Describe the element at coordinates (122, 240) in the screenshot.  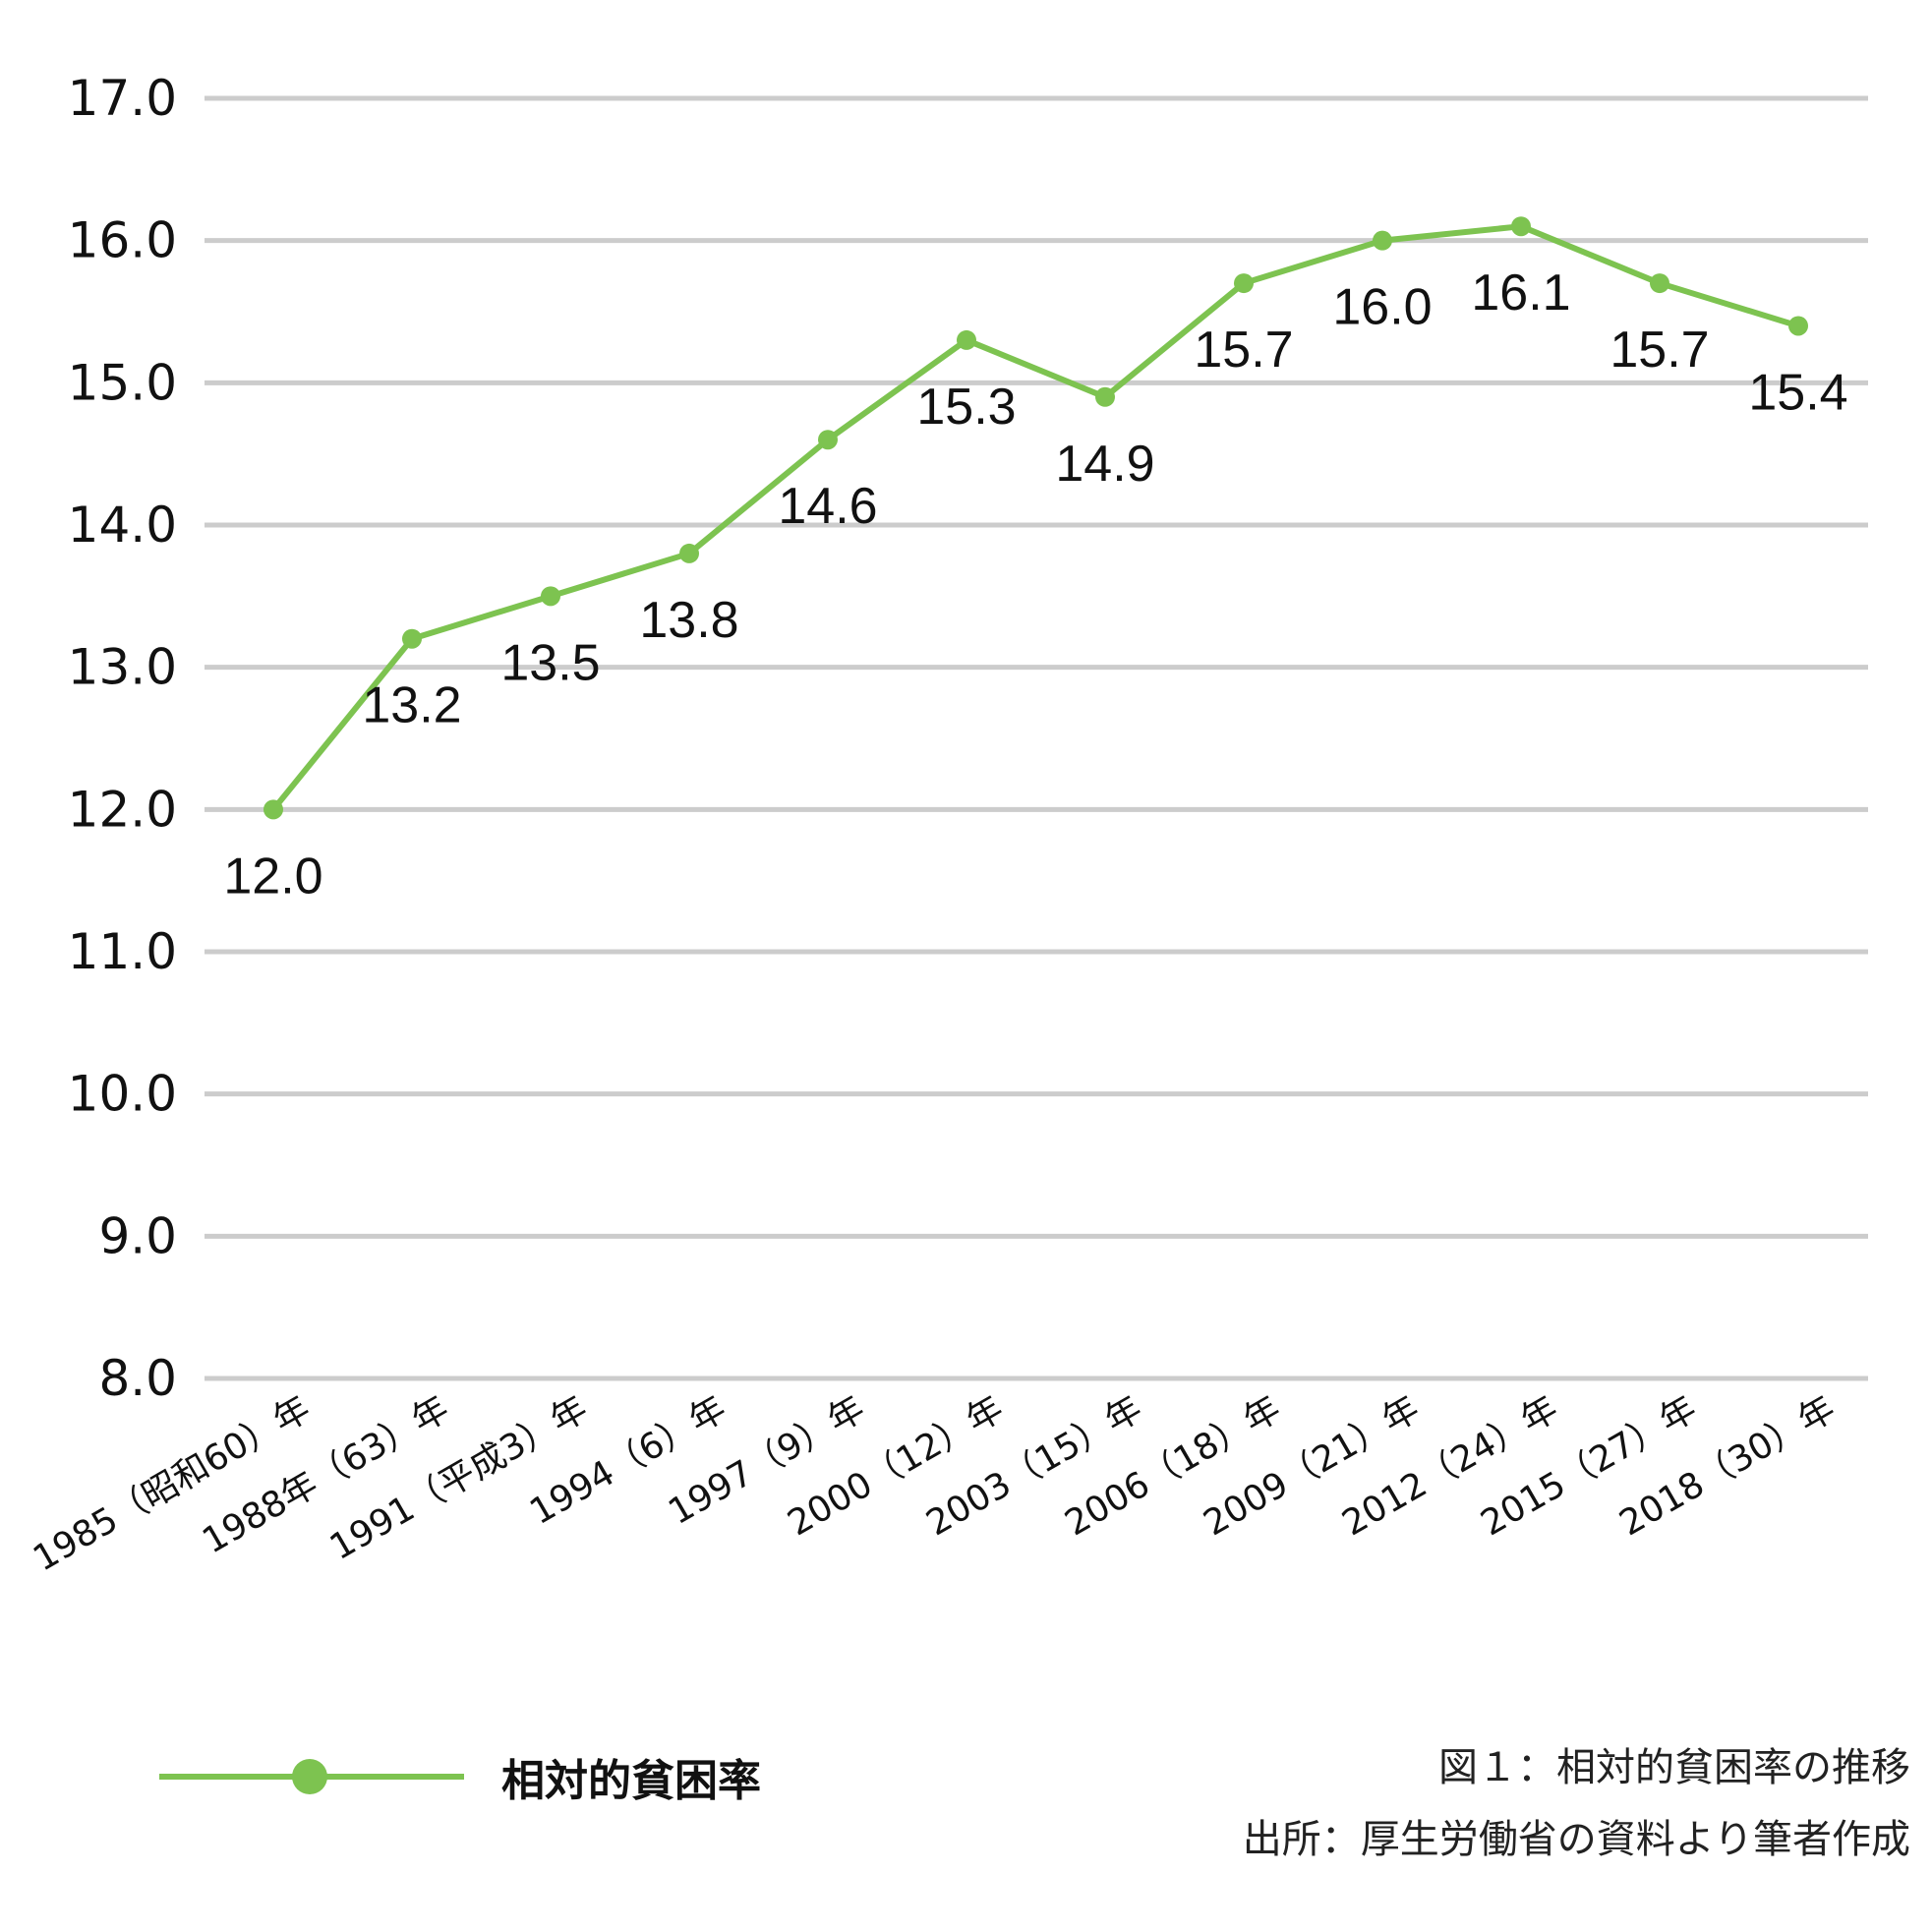
I see `y-tick-label: 16.0` at that location.